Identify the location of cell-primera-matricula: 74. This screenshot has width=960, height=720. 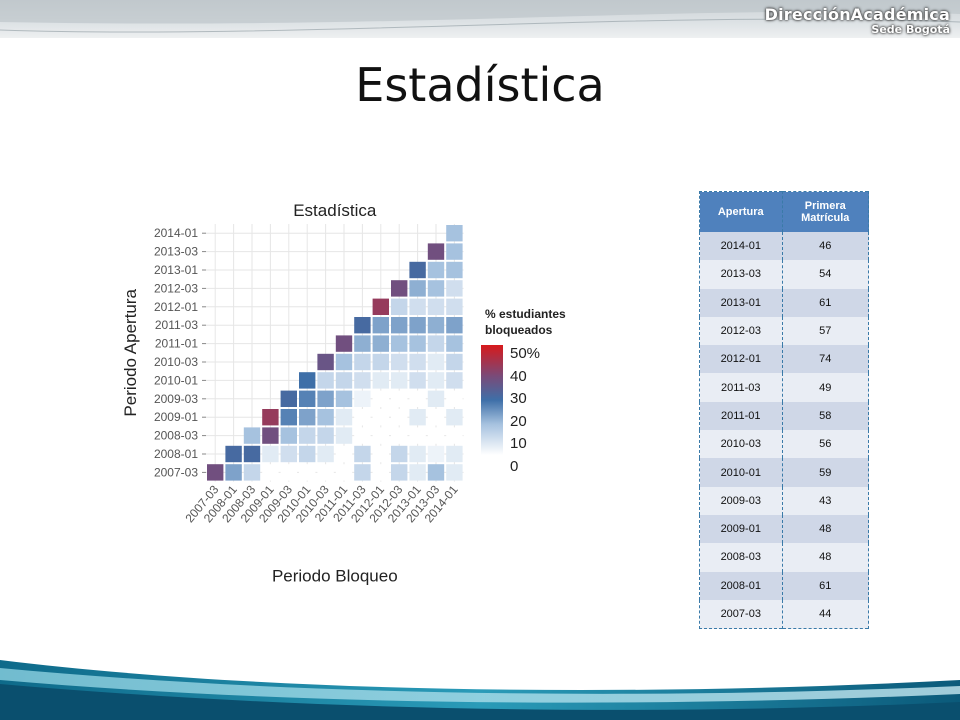
(825, 359).